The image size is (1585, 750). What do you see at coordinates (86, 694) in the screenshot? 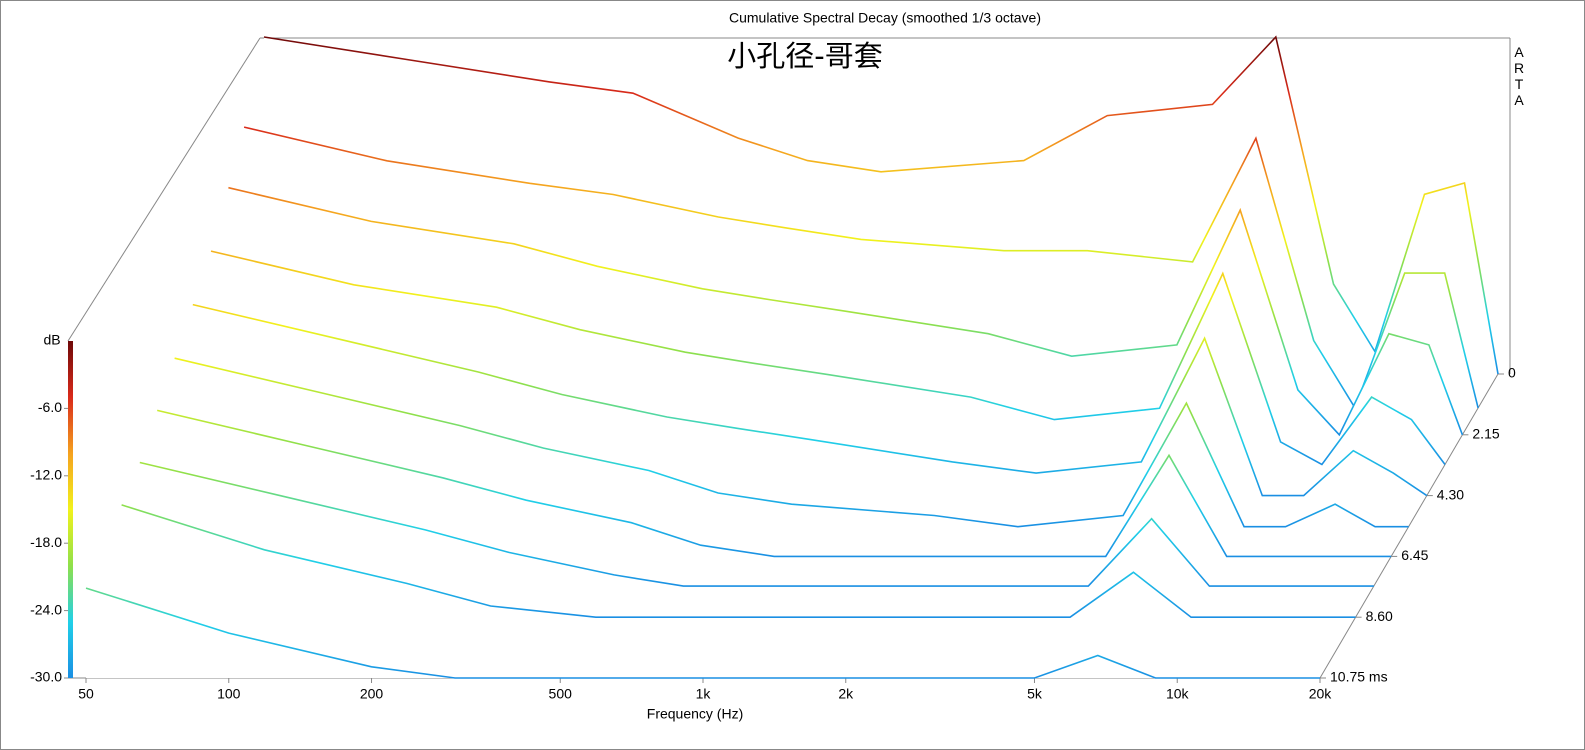
I see `x-tick-label: 50` at bounding box center [86, 694].